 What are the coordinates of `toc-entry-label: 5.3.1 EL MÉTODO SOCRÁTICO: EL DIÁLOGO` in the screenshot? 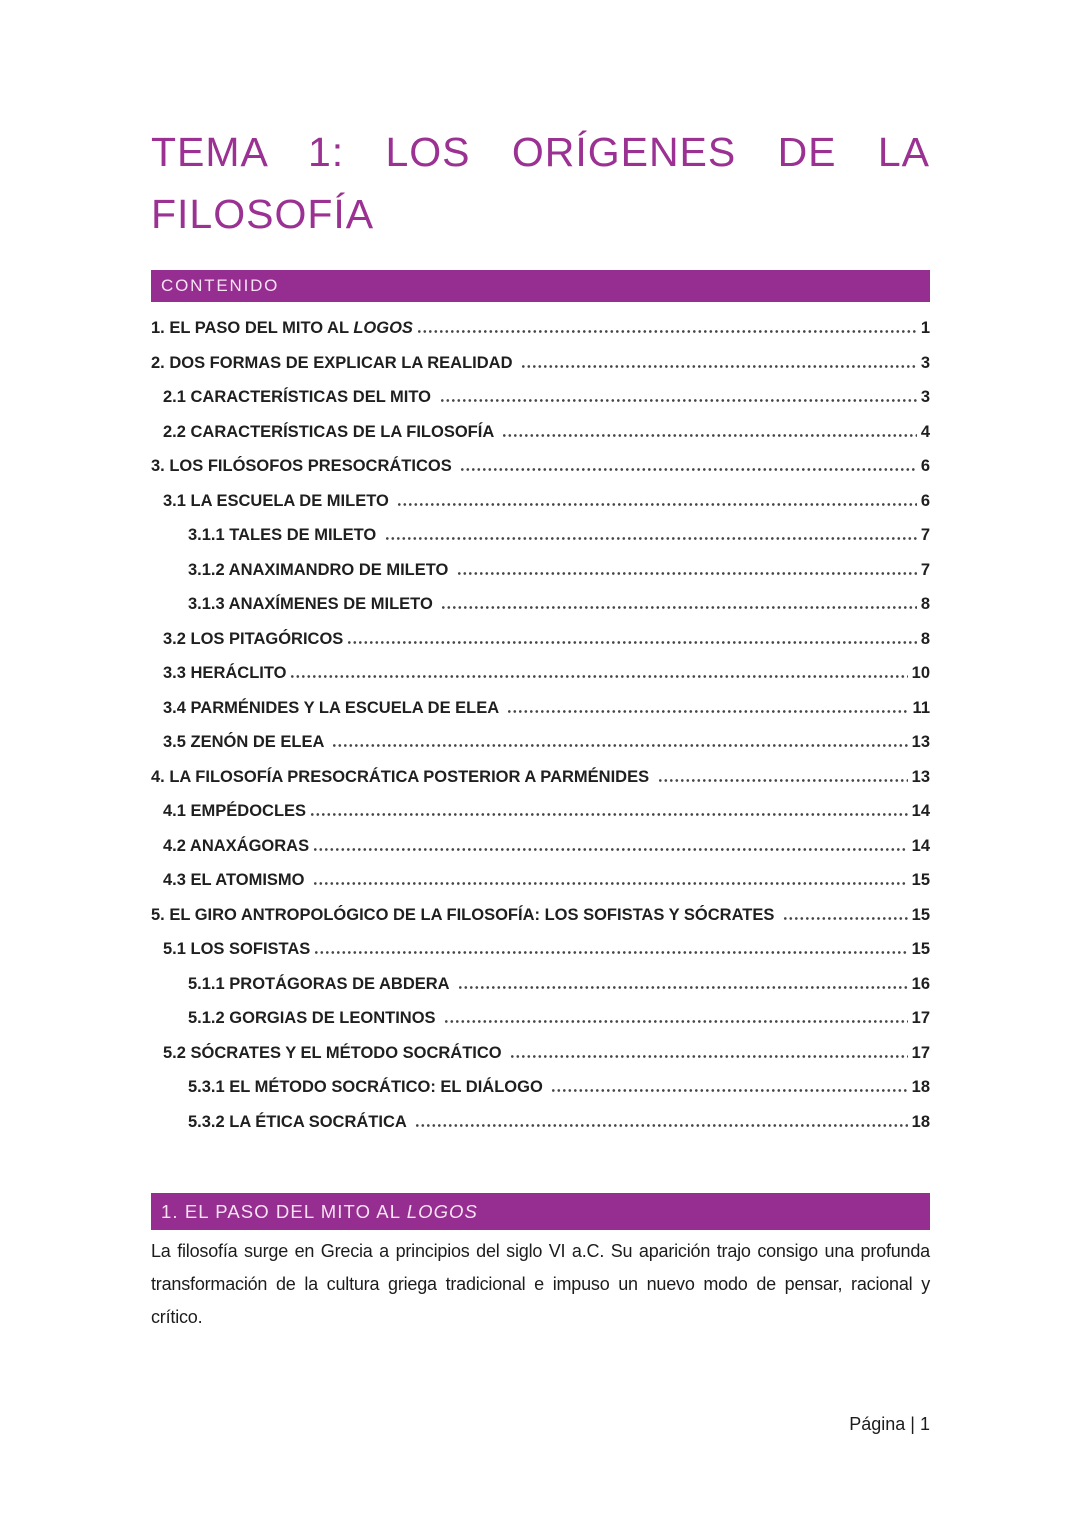 It's located at (367, 1087).